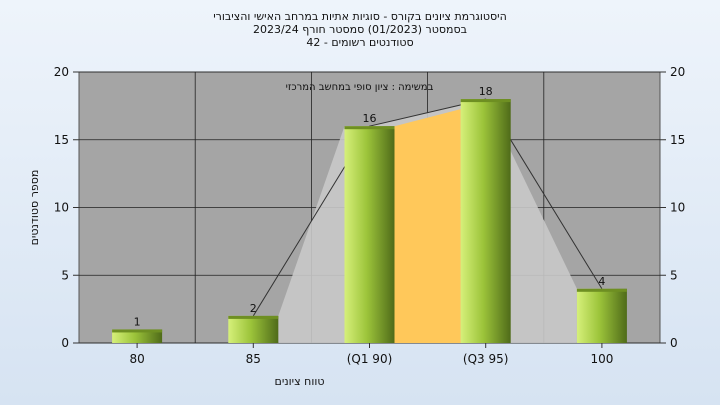  What do you see at coordinates (360, 29) in the screenshot?
I see `chart-title-line-2: בסמסטר (01/2023) סמסטר חורף 2023/24` at bounding box center [360, 29].